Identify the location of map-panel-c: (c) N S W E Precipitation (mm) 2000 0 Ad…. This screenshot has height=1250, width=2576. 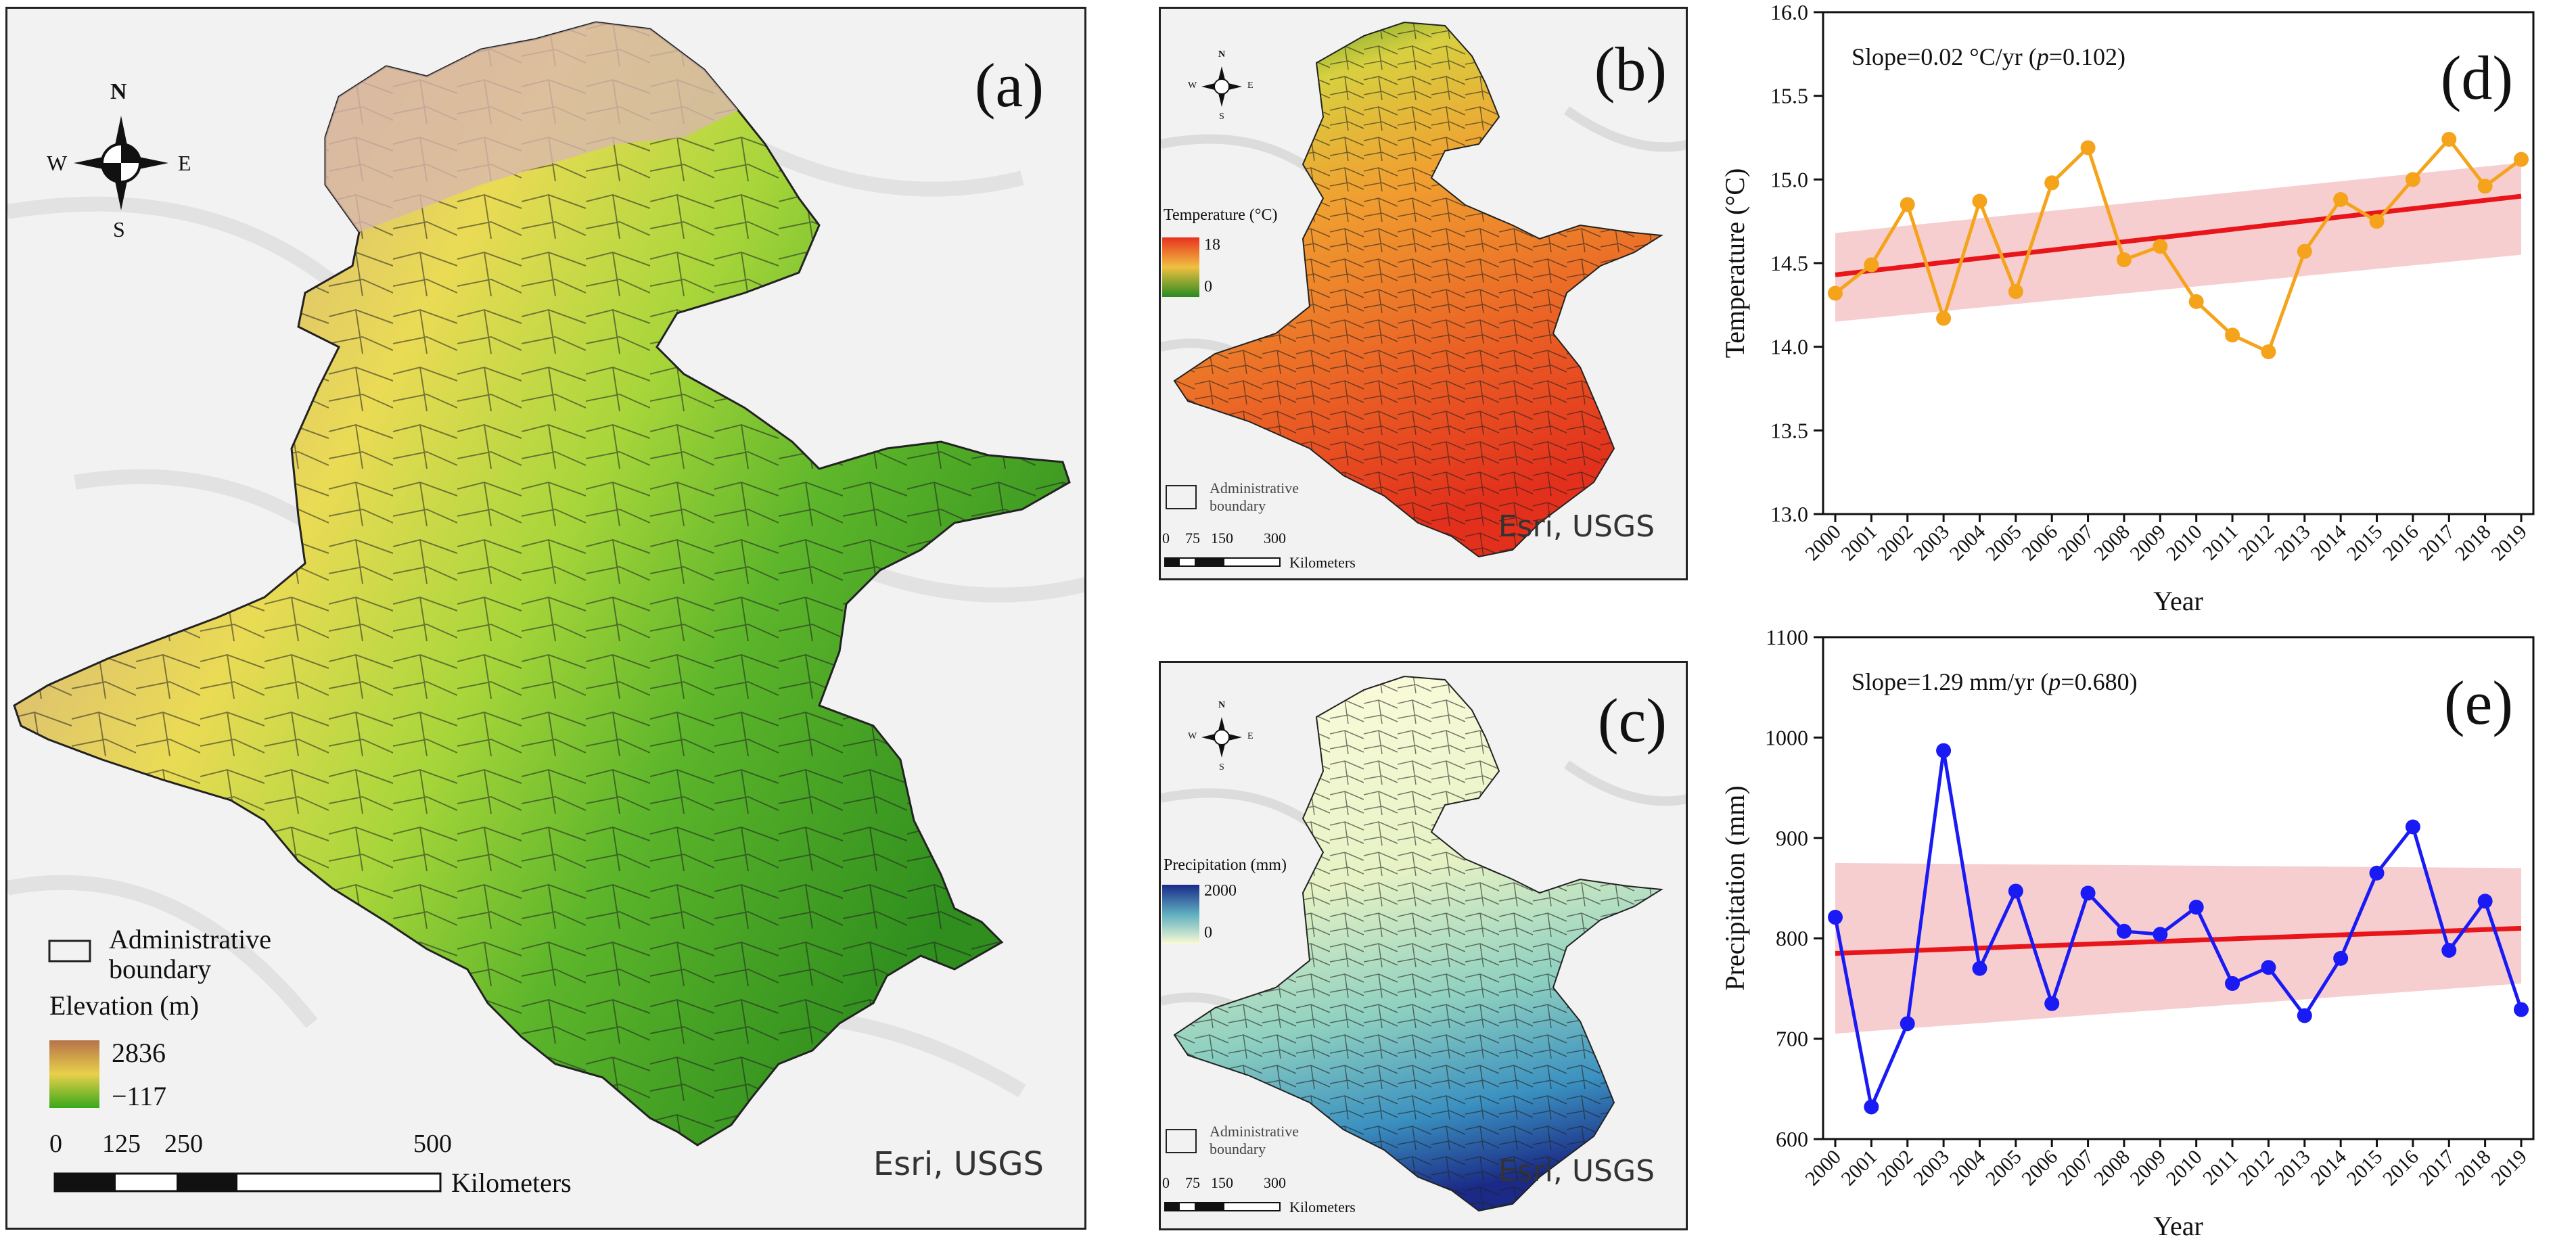
(1423, 945).